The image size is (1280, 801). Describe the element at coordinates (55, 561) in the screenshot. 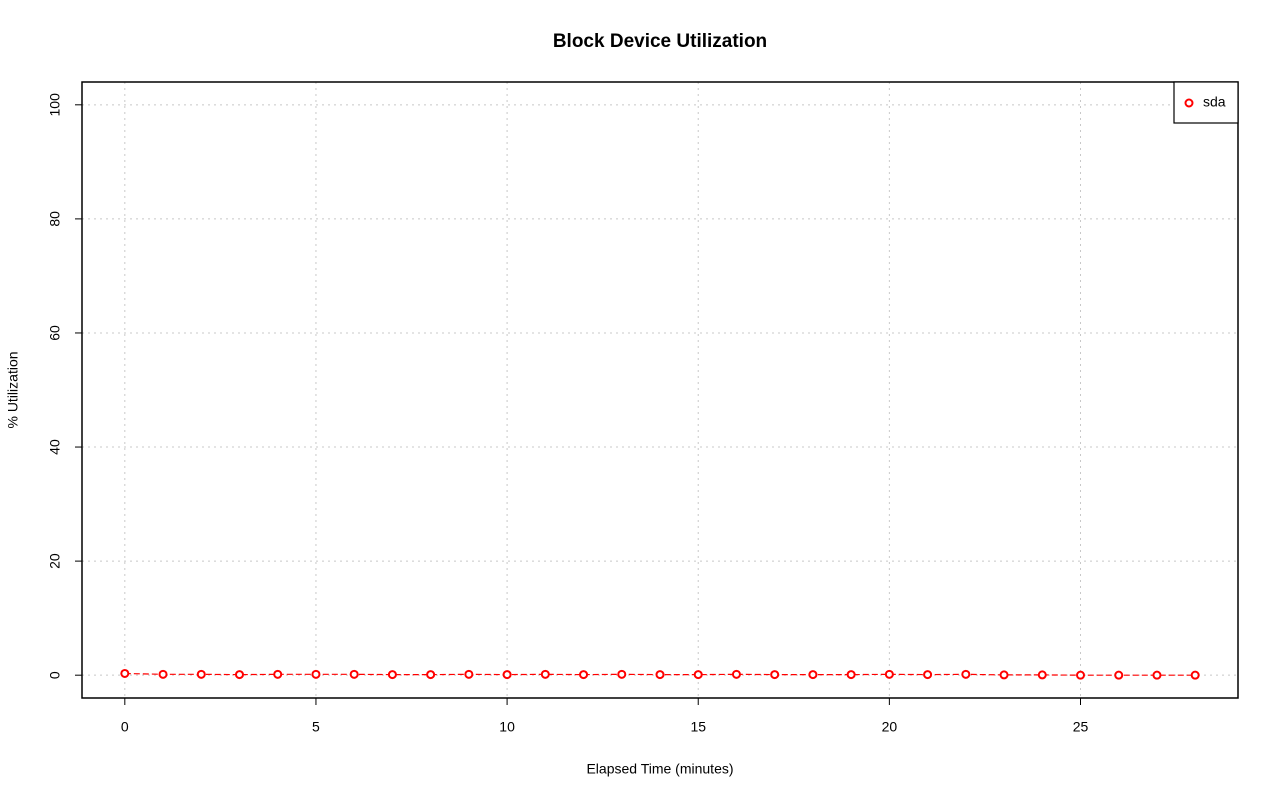

I see `y-tick-label: 20` at that location.